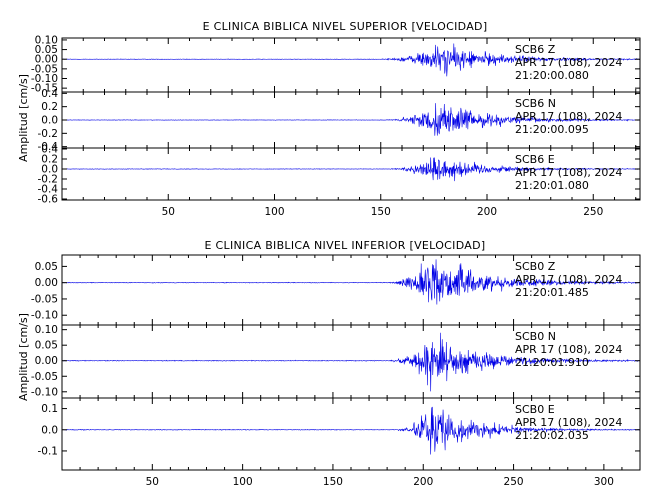  I want to click on time-label: 21:20:01.485, so click(552, 292).